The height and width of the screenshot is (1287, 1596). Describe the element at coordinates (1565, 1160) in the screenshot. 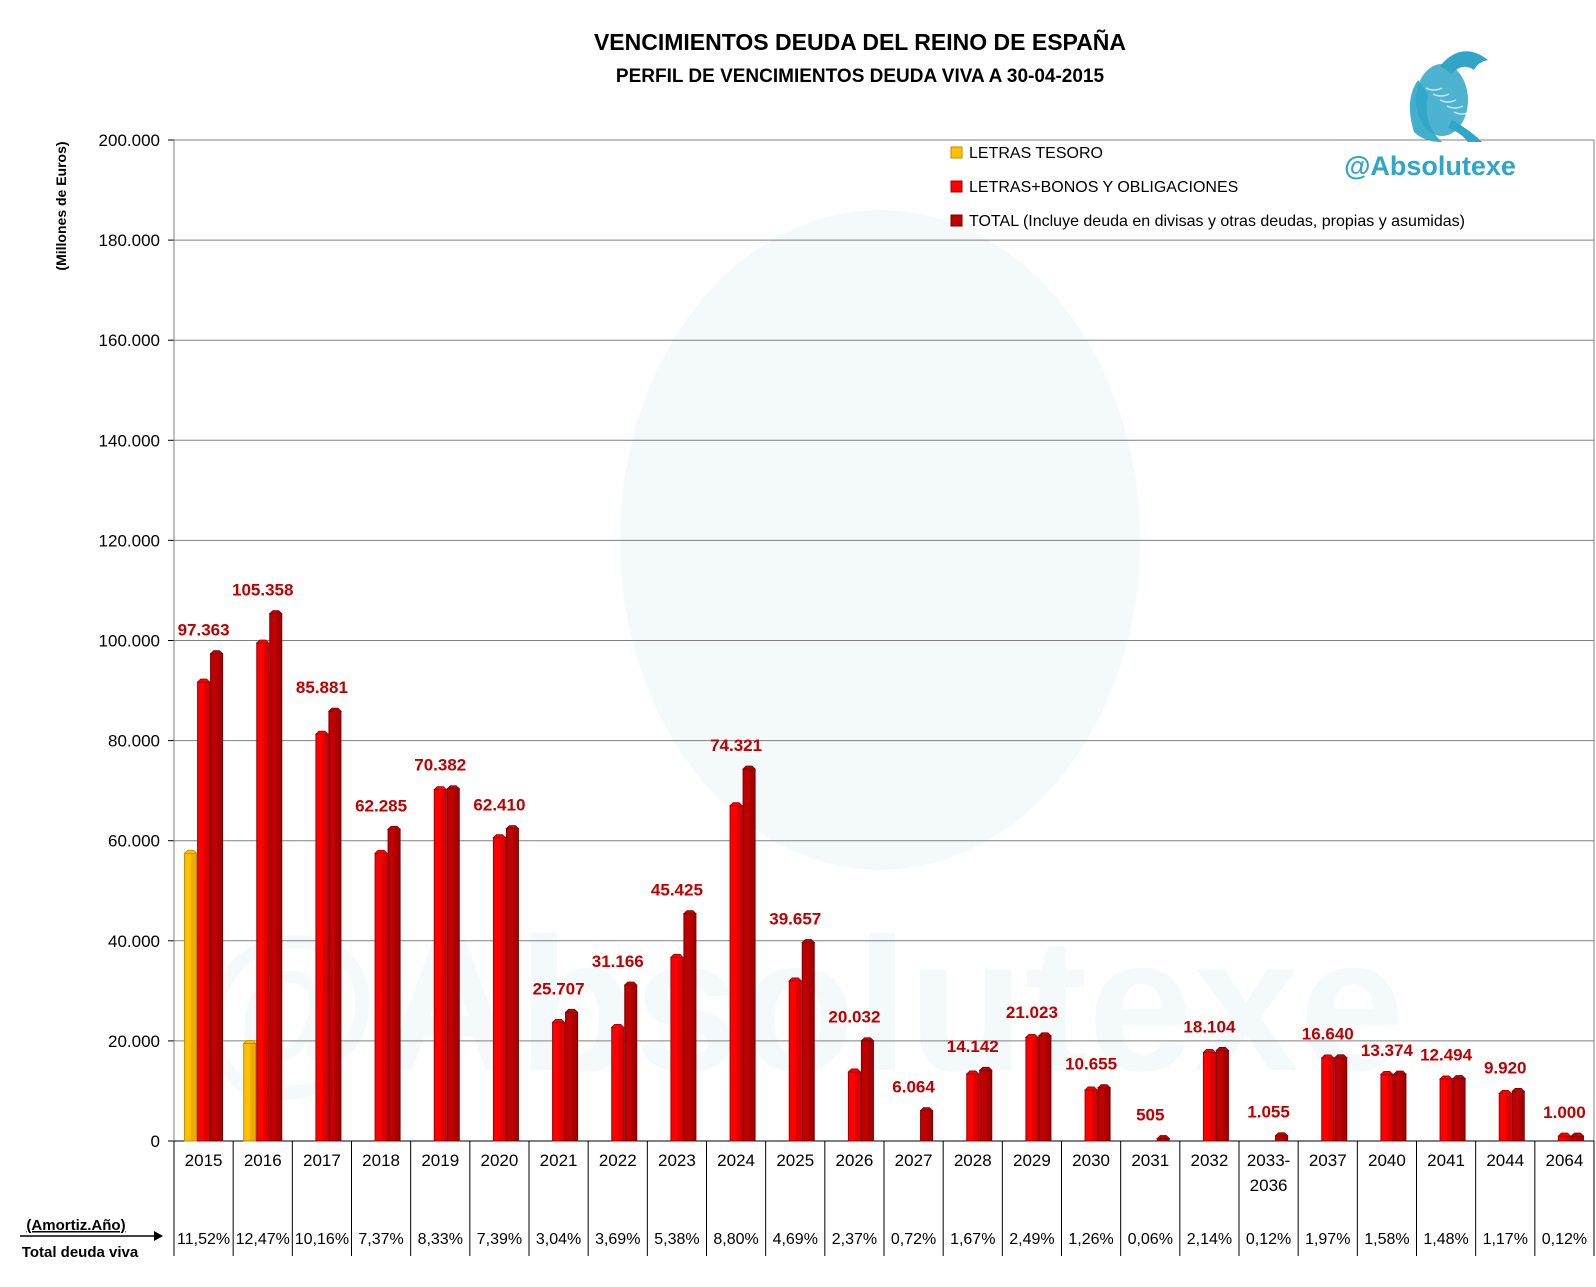

I see `x-tick-label: 2064` at that location.